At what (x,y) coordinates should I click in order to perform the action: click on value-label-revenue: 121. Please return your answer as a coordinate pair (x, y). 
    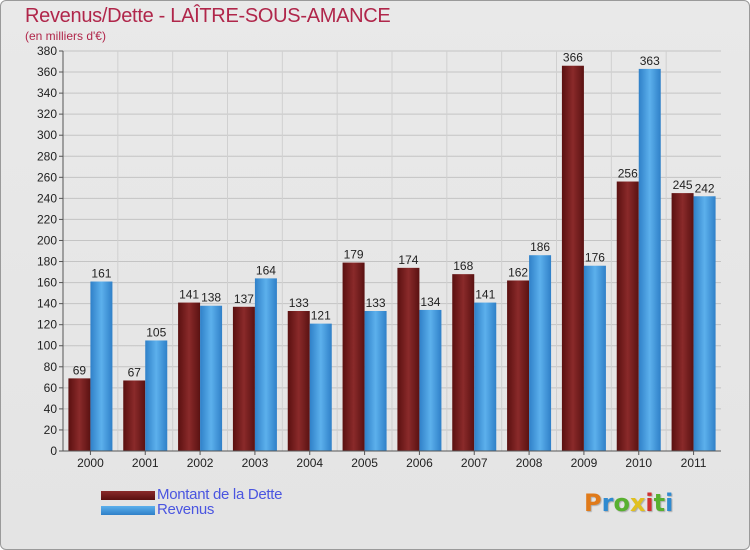
    Looking at the image, I should click on (321, 316).